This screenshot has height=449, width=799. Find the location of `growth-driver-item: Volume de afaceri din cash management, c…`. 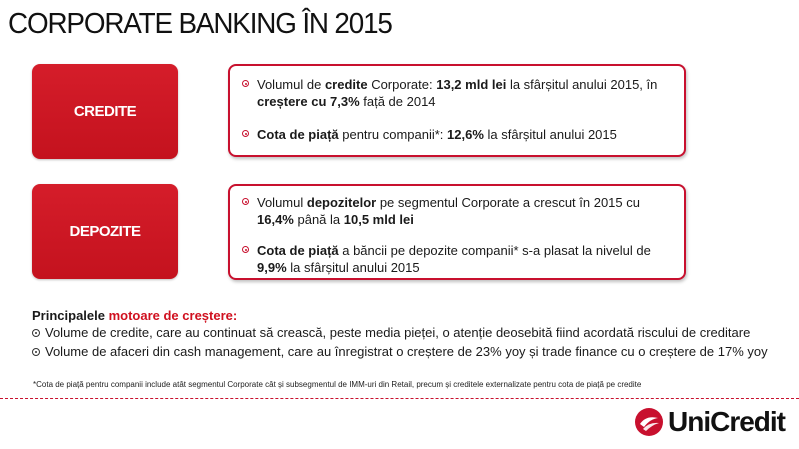

growth-driver-item: Volume de afaceri din cash management, c… is located at coordinates (400, 351).